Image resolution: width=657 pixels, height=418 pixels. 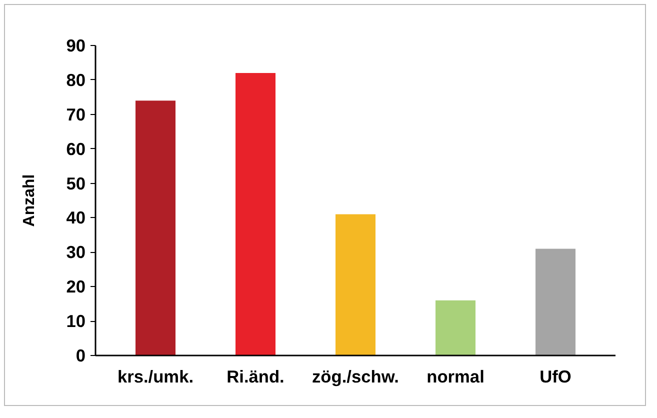 I want to click on x-tick-label: Ri.änd., so click(x=255, y=376).